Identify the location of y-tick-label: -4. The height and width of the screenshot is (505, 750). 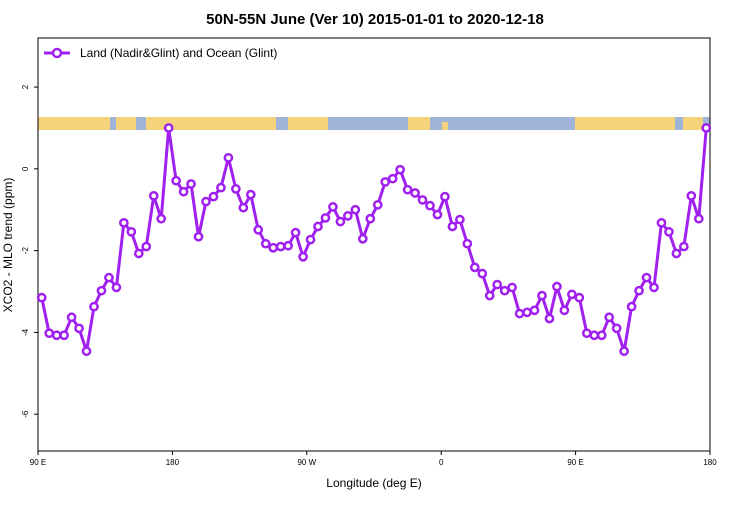
(25, 332).